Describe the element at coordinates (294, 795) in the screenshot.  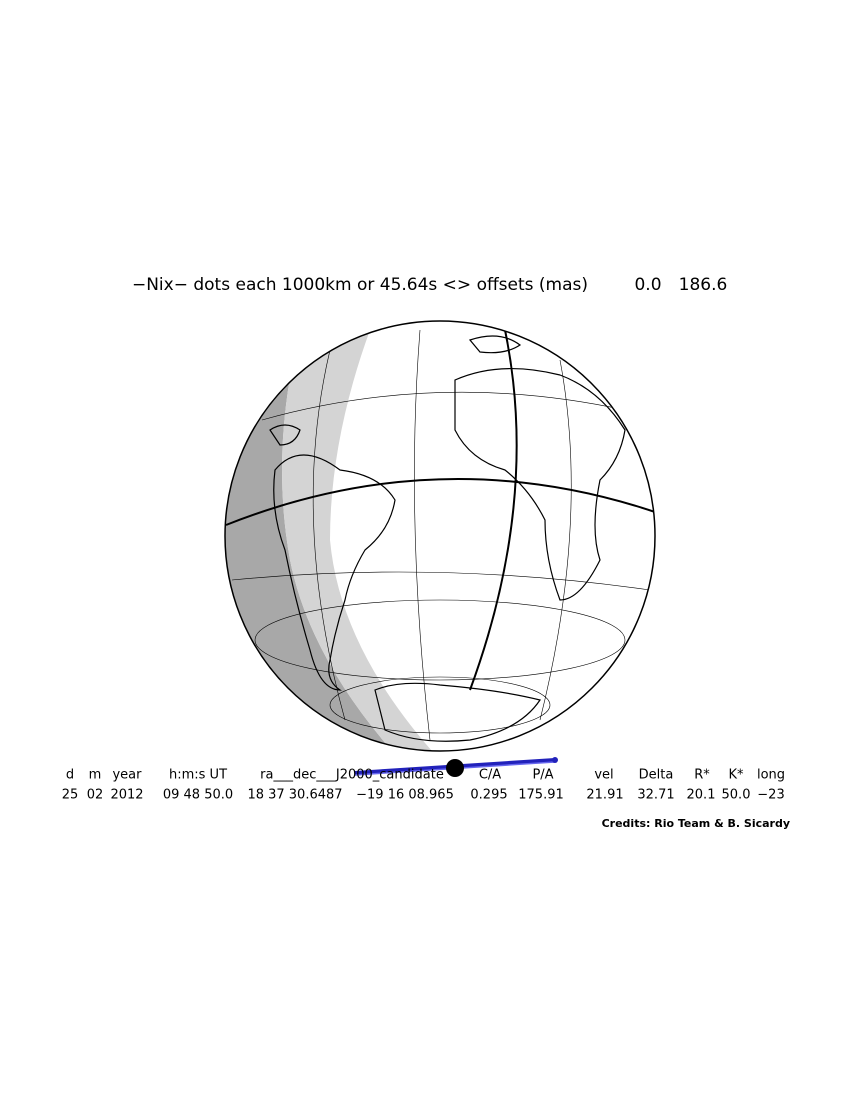
I see `column-value: 18 37 30.6487` at that location.